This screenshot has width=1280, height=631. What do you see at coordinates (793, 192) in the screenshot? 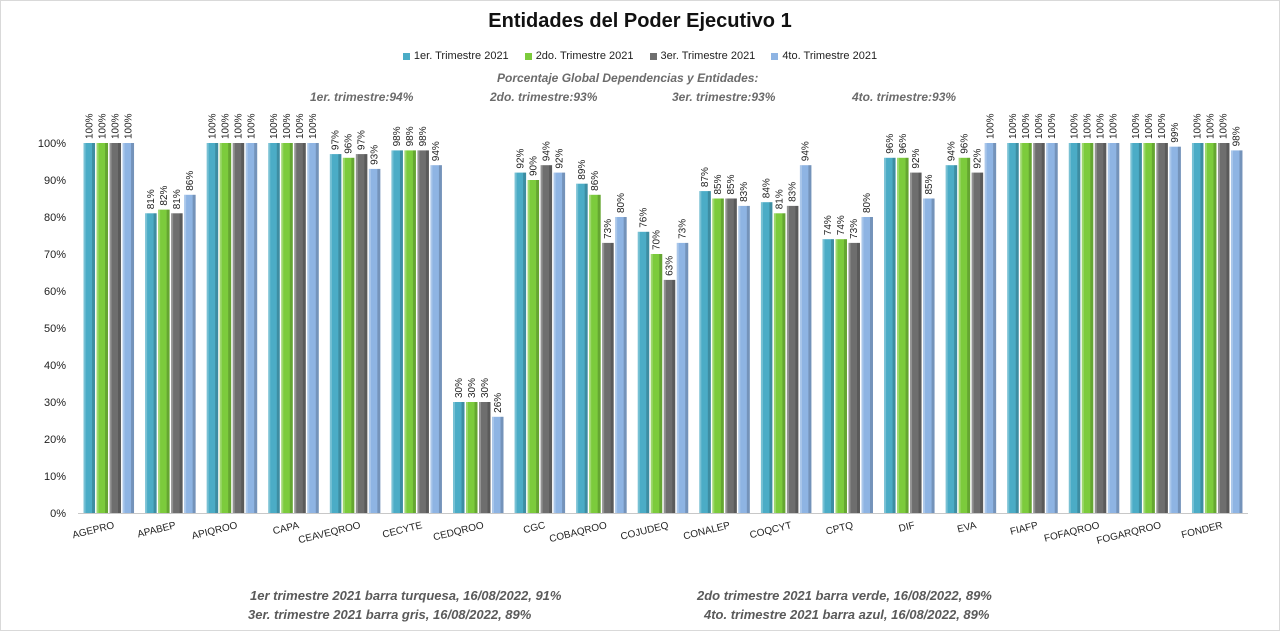
I see `data-label: 83%` at bounding box center [793, 192].